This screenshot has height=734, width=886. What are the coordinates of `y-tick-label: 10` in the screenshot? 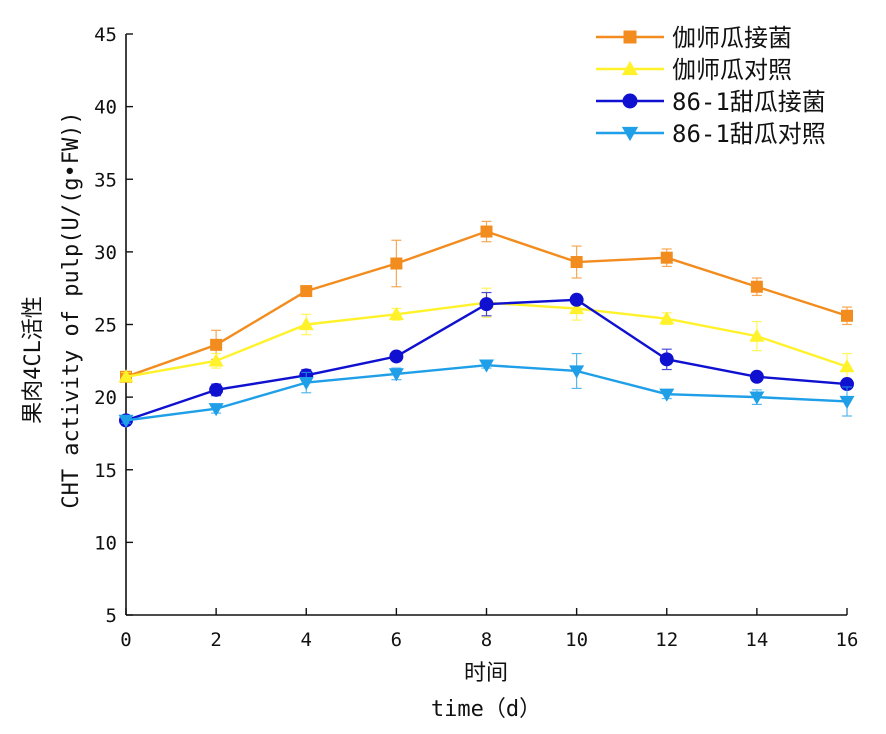 It's located at (105, 543).